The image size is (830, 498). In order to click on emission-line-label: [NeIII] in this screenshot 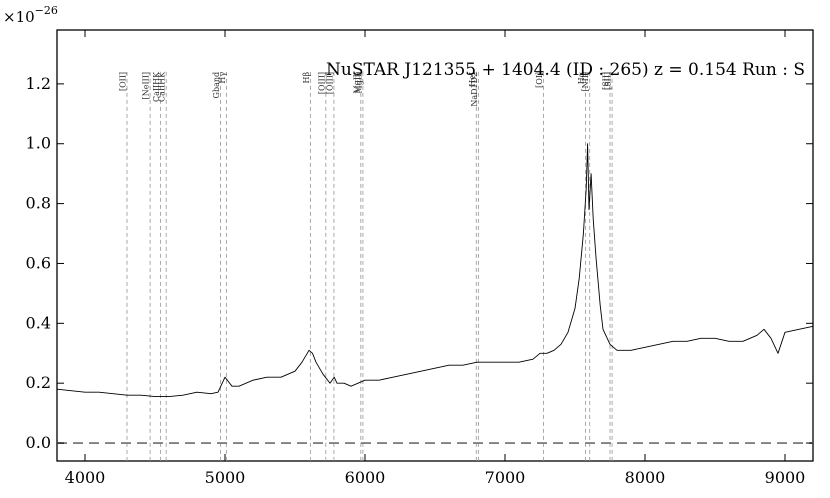, I will do `click(146, 85)`.